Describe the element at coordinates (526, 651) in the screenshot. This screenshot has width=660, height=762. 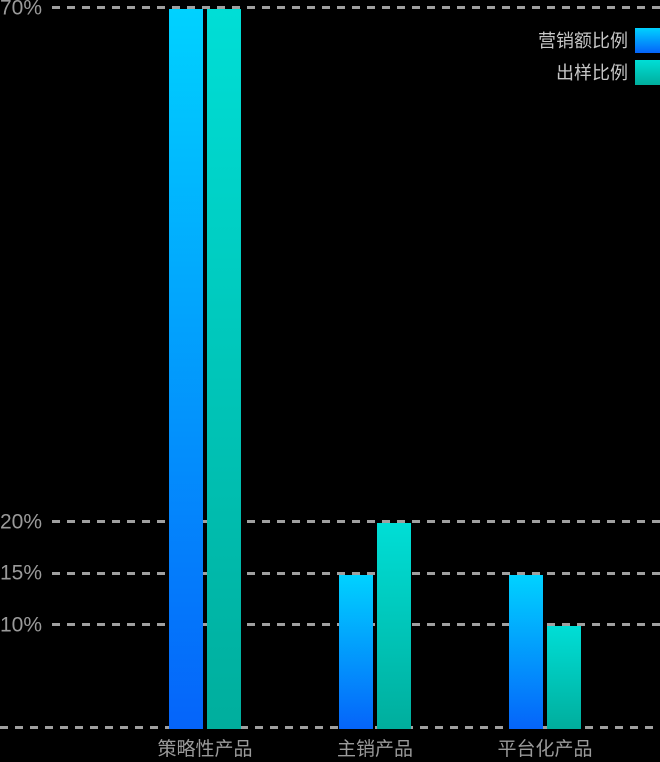
I see `bar-营销额比例-平台化产品` at that location.